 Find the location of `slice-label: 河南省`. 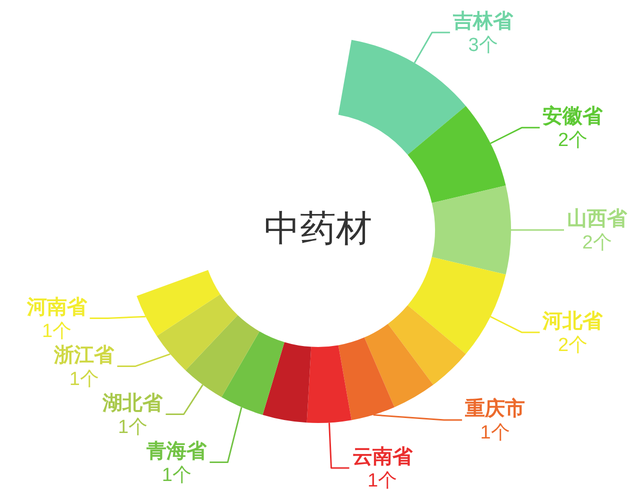

slice-label: 河南省 is located at coordinates (57, 307).